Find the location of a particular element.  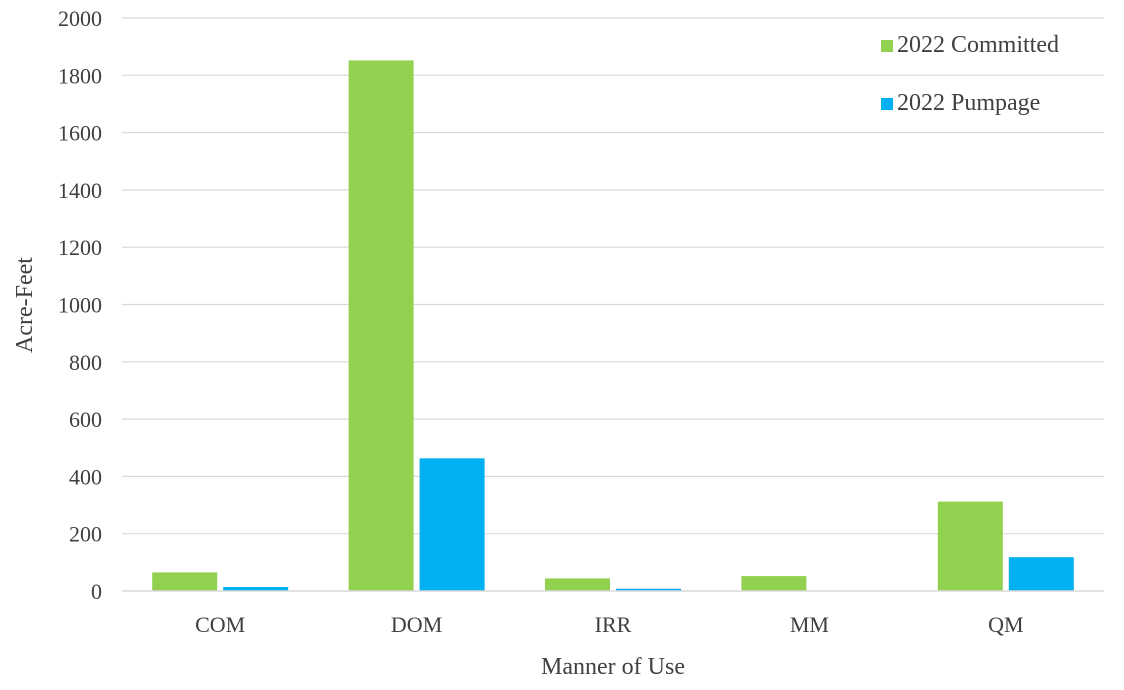

y-tick-label: 200 is located at coordinates (85, 534).